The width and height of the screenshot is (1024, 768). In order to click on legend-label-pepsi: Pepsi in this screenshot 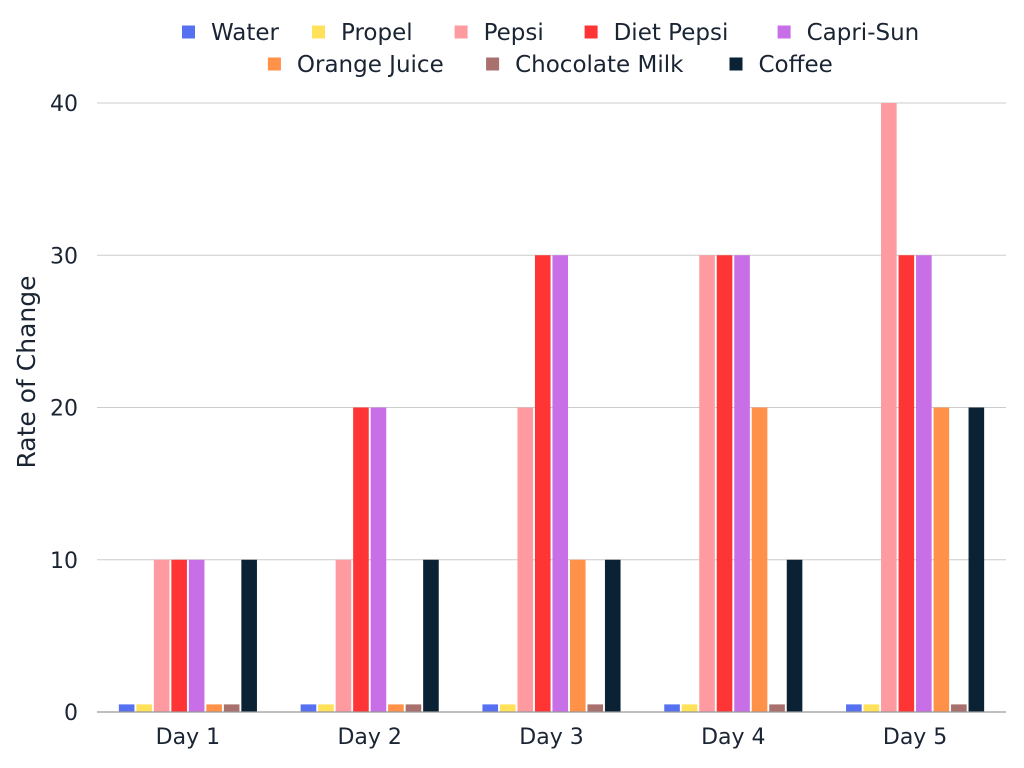, I will do `click(514, 33)`.